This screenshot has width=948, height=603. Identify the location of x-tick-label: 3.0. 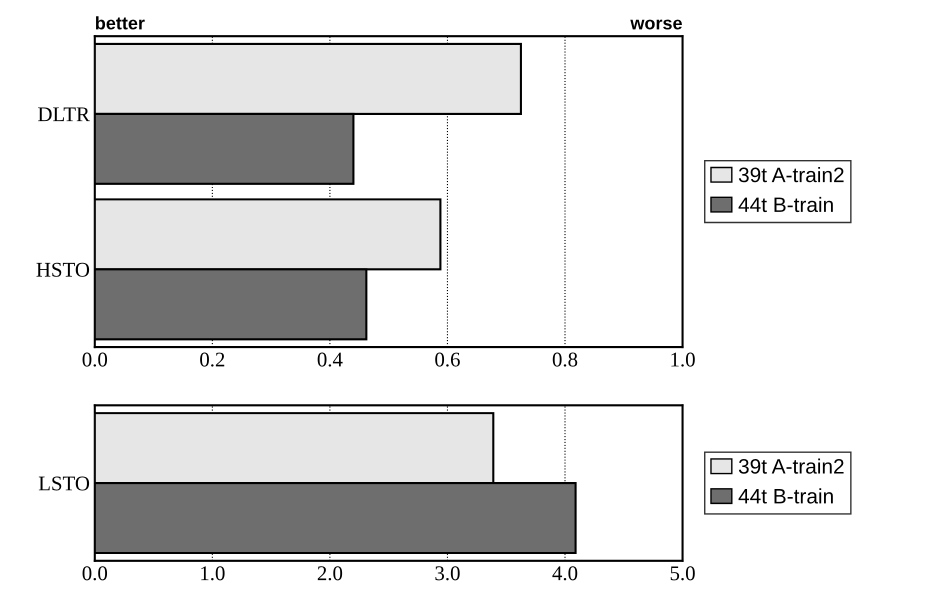
(447, 573).